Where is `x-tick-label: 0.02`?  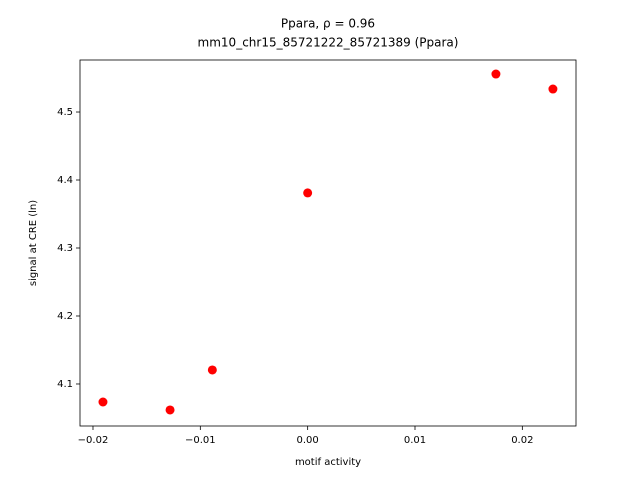 x-tick-label: 0.02 is located at coordinates (522, 440).